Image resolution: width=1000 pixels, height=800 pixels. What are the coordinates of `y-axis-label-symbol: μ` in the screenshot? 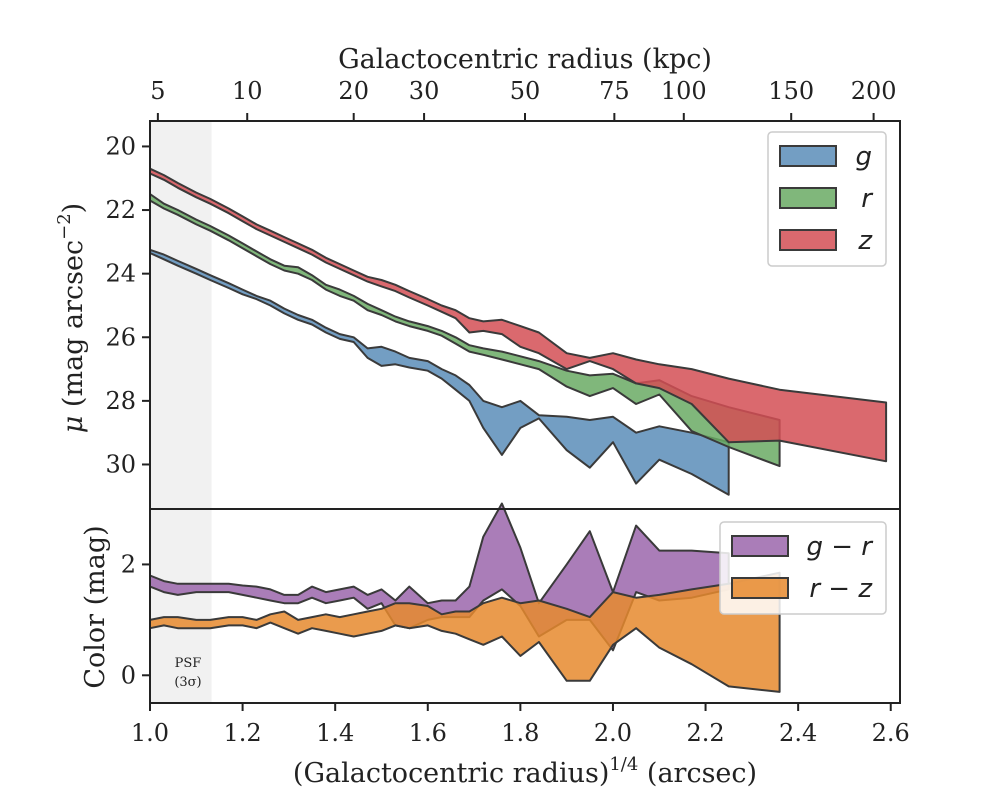 It's located at (73, 425).